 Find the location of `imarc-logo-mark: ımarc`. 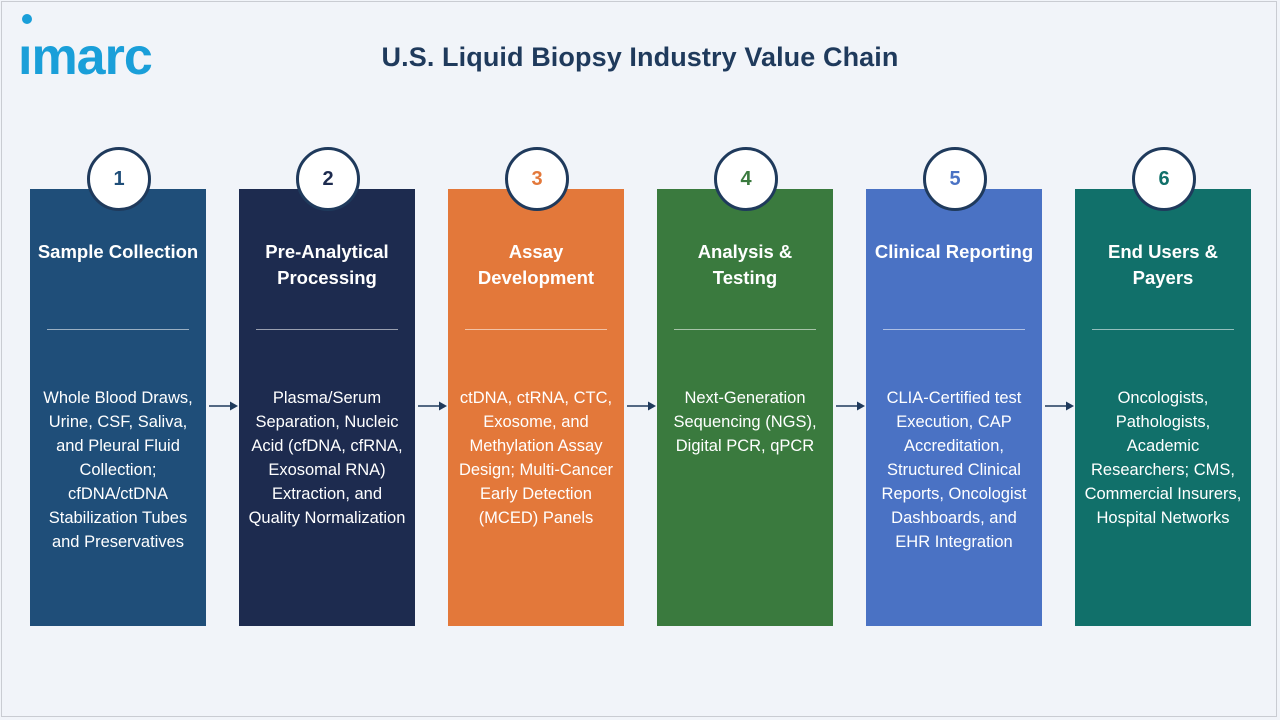

imarc-logo-mark: ımarc is located at coordinates (86, 47).